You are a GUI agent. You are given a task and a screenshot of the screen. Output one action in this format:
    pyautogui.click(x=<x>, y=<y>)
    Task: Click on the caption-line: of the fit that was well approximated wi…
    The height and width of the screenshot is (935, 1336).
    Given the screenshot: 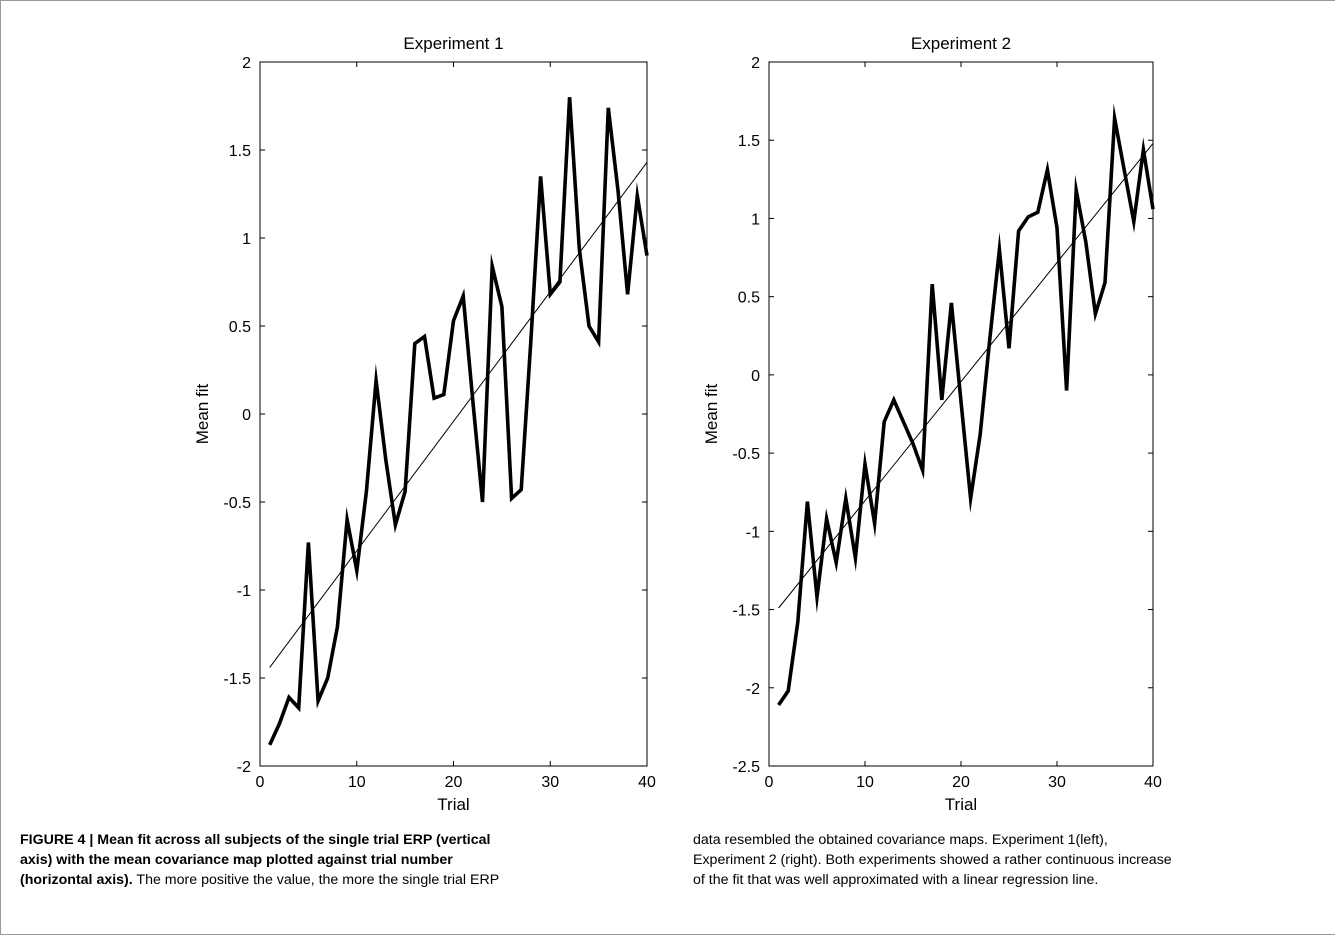 What is the action you would take?
    pyautogui.click(x=1013, y=880)
    